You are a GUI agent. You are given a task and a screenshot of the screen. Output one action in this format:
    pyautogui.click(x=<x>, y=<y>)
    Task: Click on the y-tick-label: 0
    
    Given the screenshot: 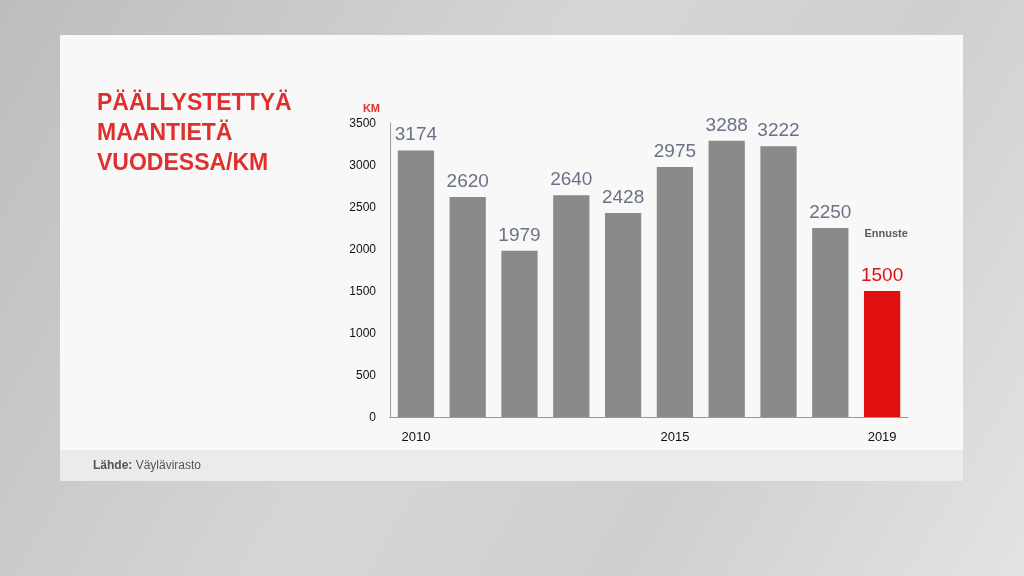 What is the action you would take?
    pyautogui.click(x=373, y=417)
    